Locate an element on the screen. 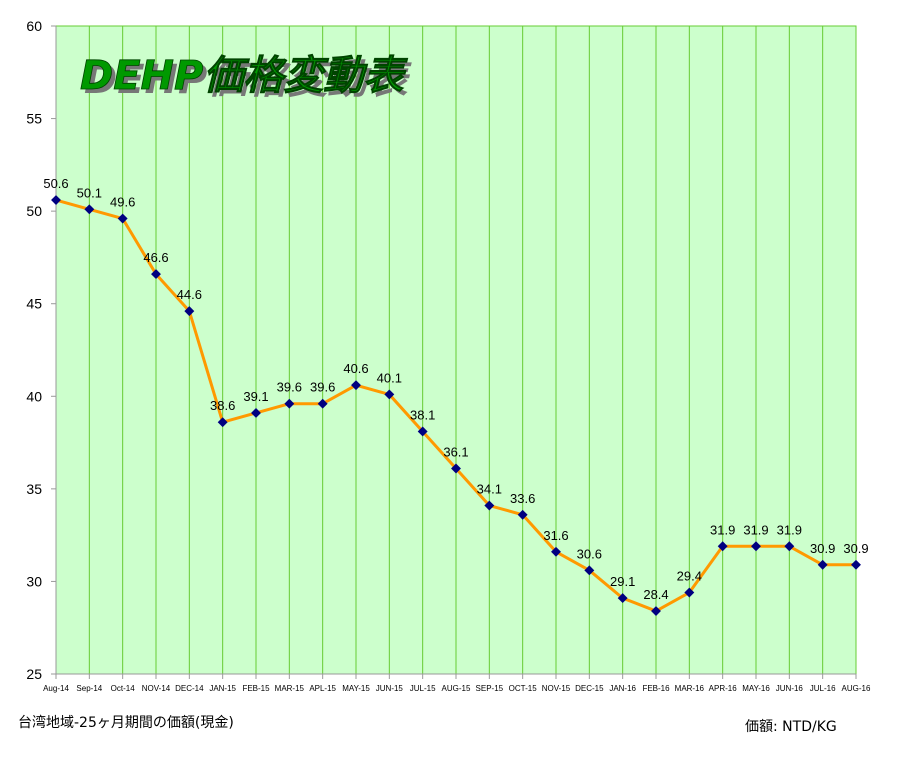 This screenshot has width=900, height=760. x-tick-label: NOV-14 is located at coordinates (156, 688).